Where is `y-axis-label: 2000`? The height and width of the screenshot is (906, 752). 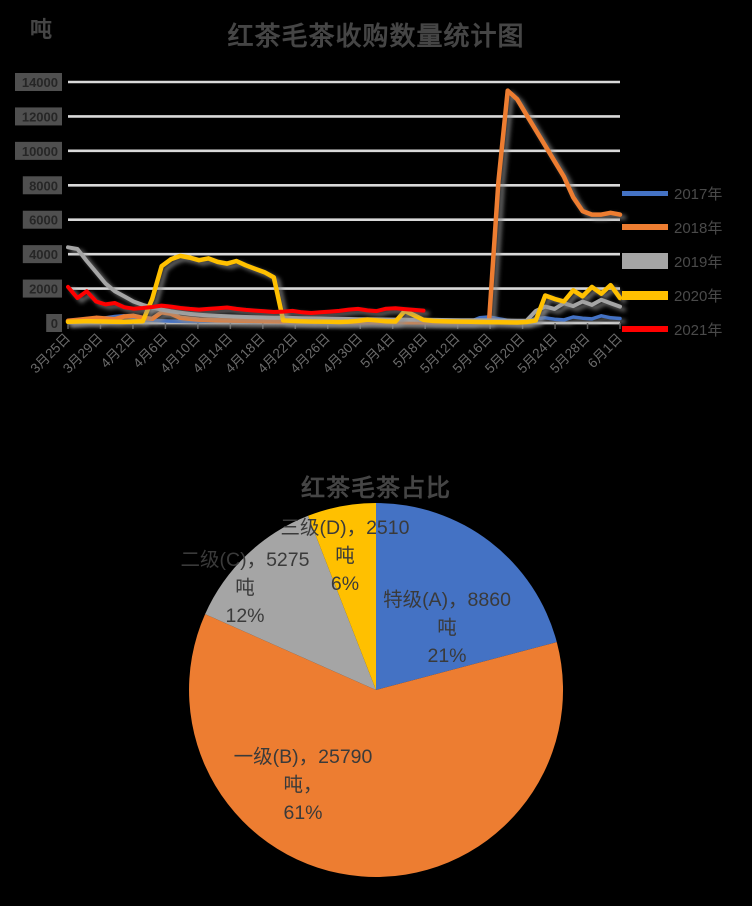 y-axis-label: 2000 is located at coordinates (43, 289).